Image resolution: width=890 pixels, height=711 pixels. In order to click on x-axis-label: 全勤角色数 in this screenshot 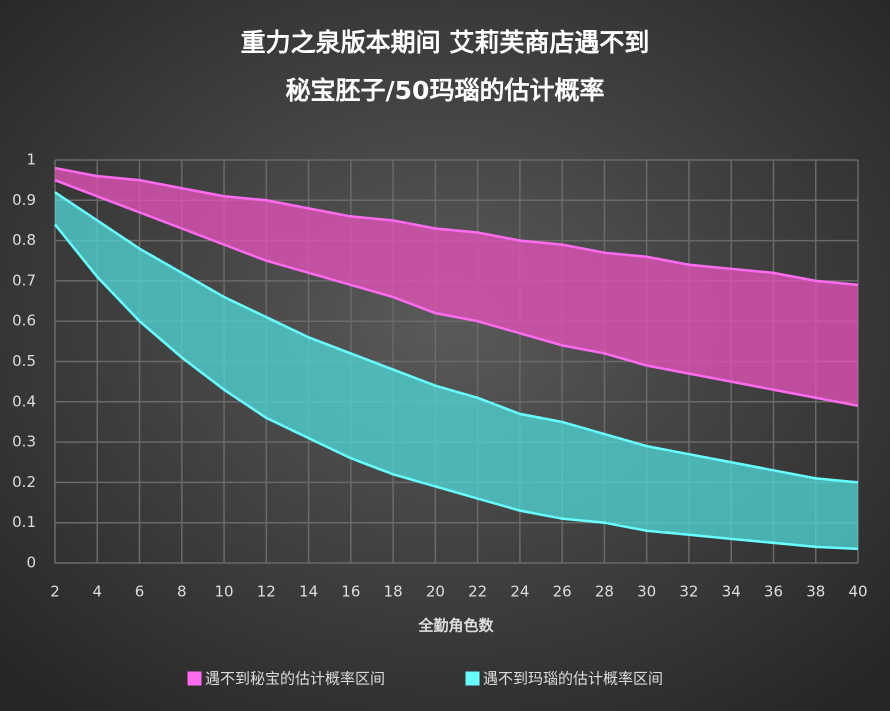, I will do `click(455, 626)`.